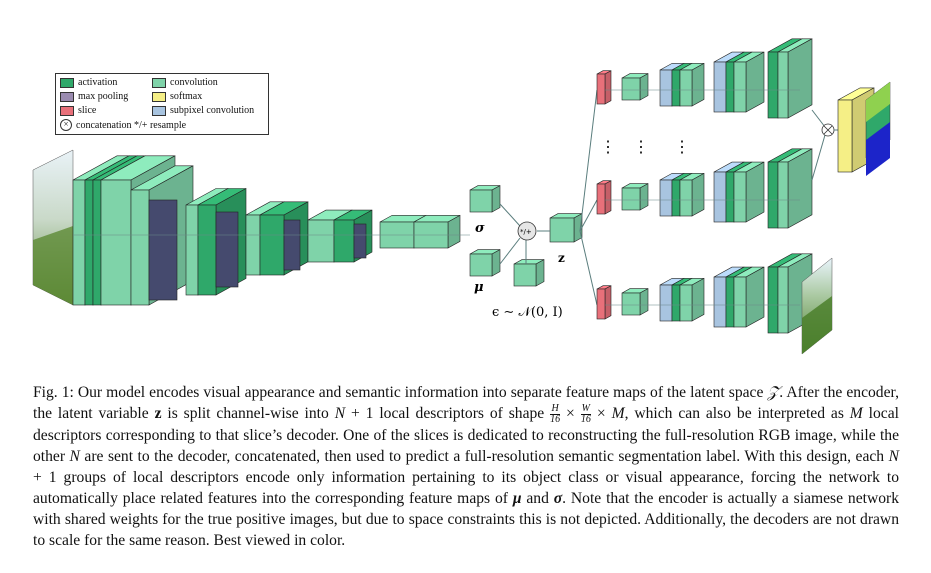  What do you see at coordinates (682, 146) in the screenshot?
I see `ellipsis-3: ⋮` at bounding box center [682, 146].